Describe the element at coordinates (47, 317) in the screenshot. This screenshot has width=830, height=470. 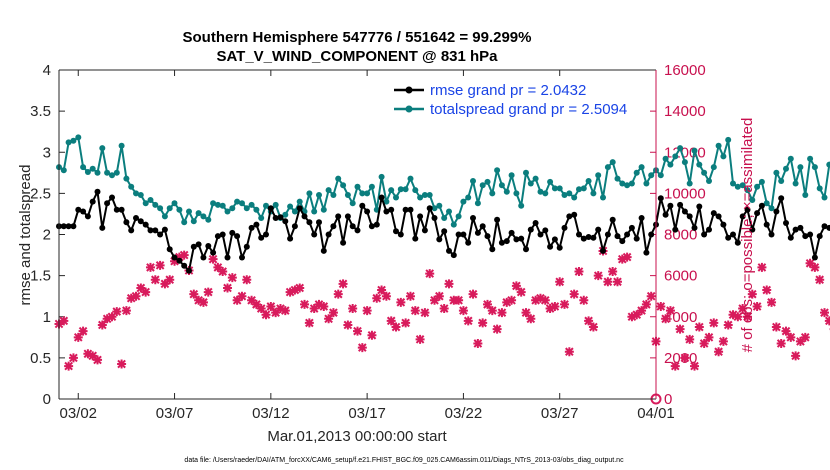
I see `left-y-tick-label: 1` at that location.